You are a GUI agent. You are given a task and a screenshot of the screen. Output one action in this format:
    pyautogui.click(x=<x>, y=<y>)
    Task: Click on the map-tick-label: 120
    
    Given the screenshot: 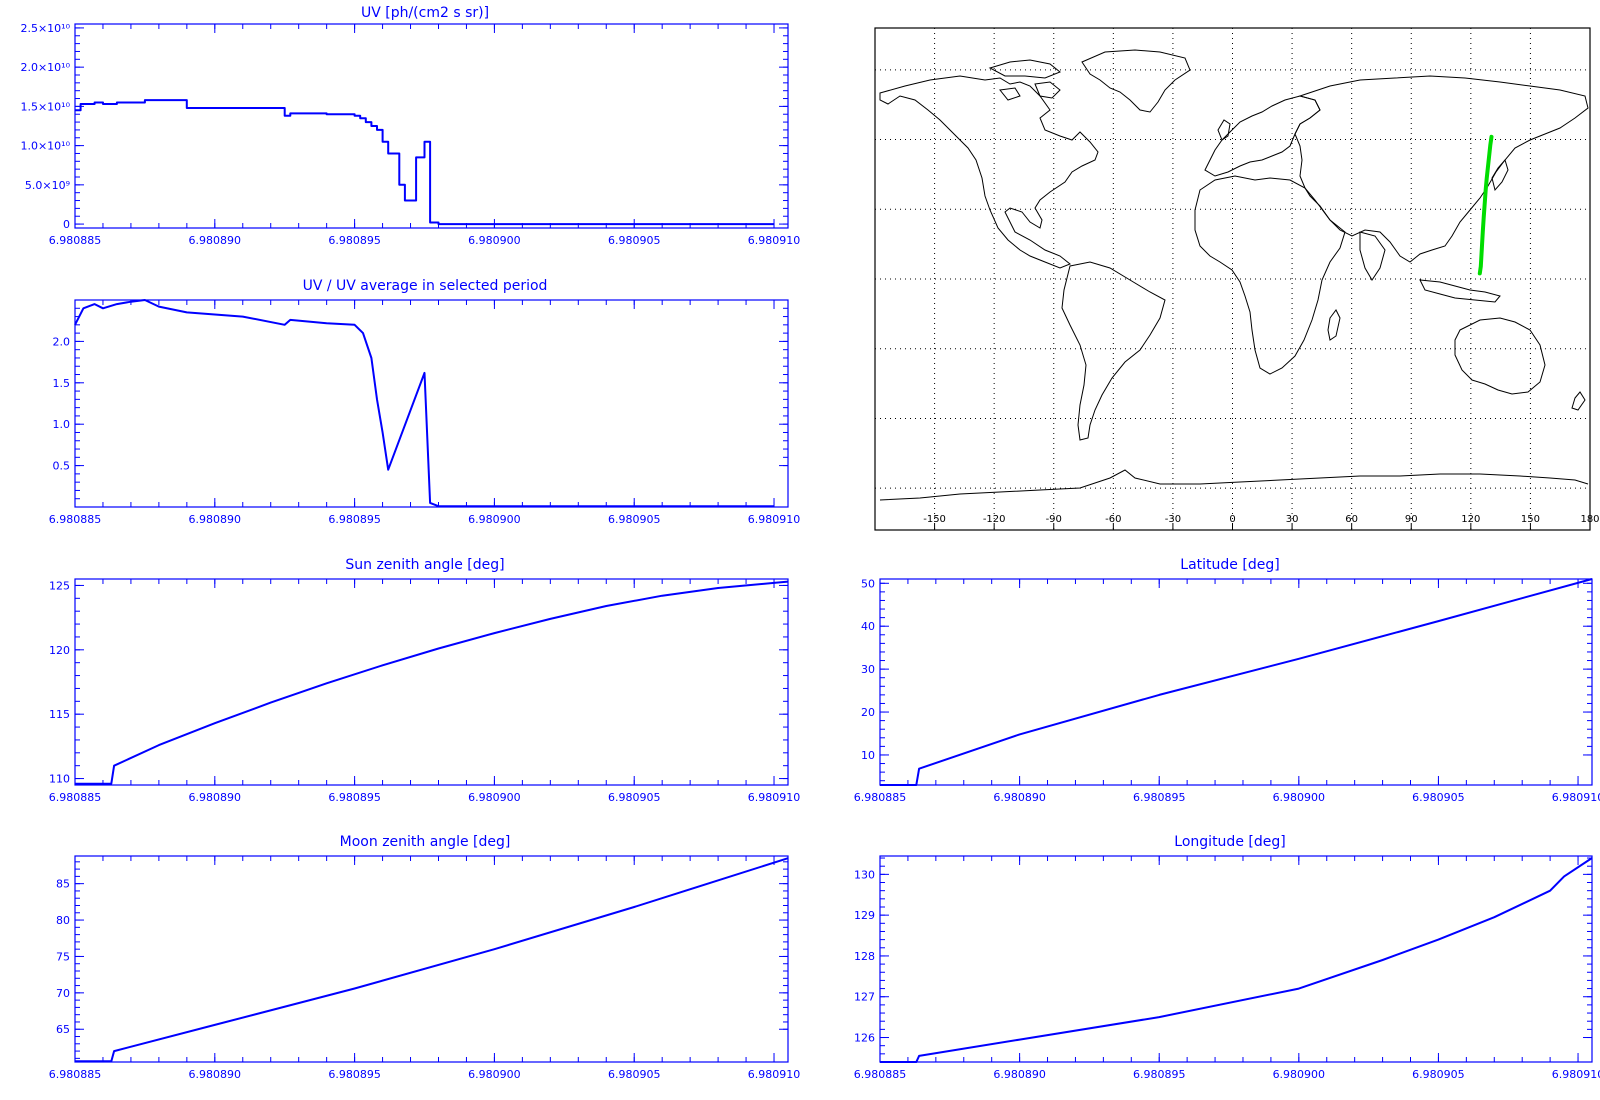 What is the action you would take?
    pyautogui.click(x=1470, y=519)
    